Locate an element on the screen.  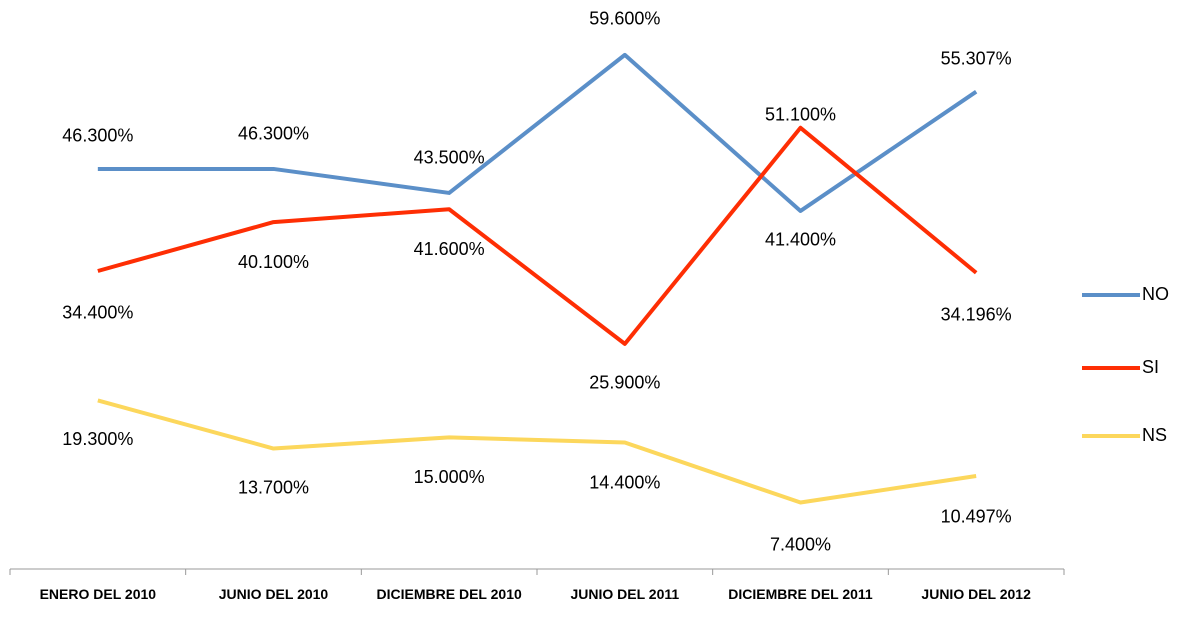
x-tick-label: ENERO DEL 2010 is located at coordinates (98, 594).